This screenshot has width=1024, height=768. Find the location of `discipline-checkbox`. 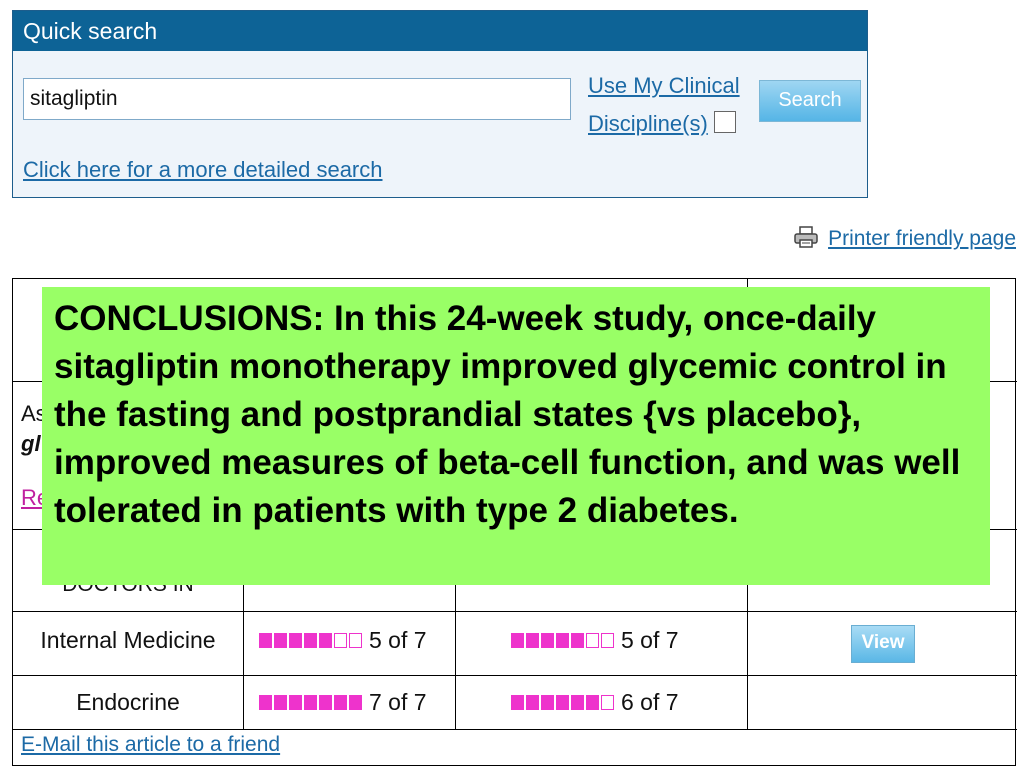

discipline-checkbox is located at coordinates (724, 122).